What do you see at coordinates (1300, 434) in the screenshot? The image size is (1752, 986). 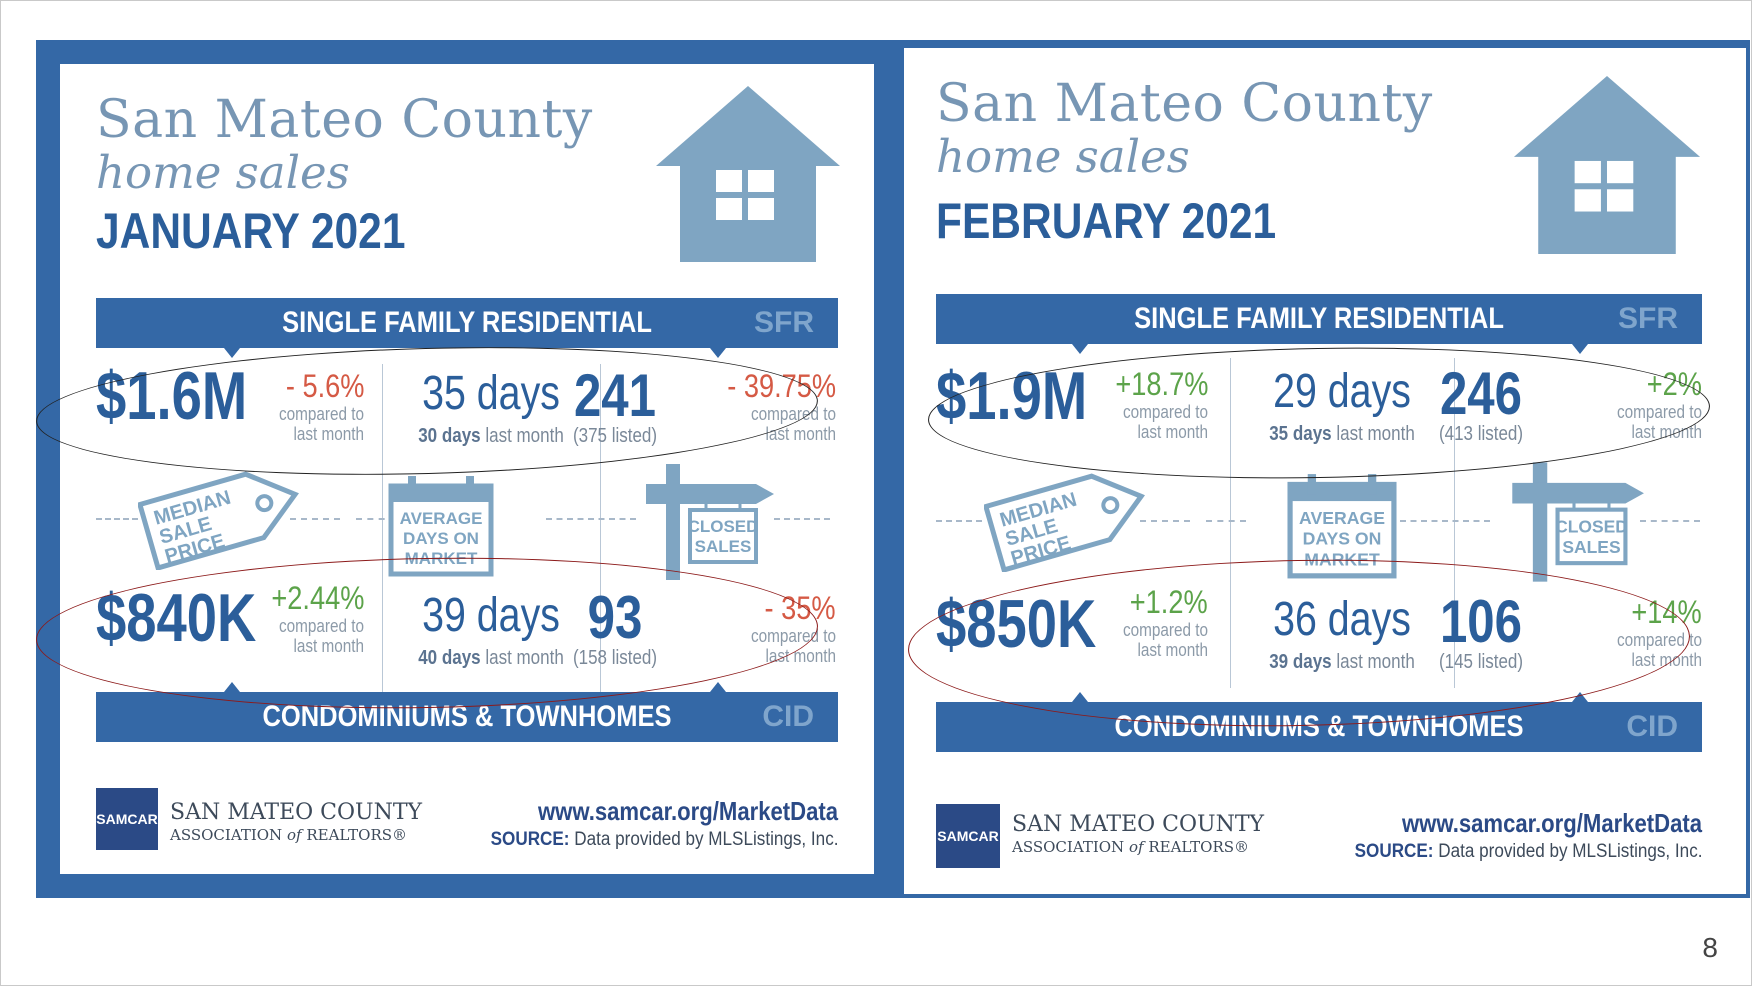 I see `prev-days: 35 days` at bounding box center [1300, 434].